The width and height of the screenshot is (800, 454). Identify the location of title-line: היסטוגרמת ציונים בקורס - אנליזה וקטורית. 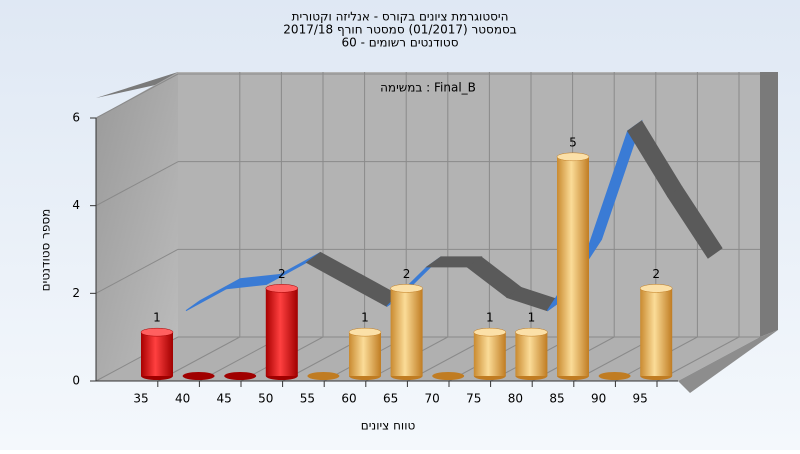
(400, 17).